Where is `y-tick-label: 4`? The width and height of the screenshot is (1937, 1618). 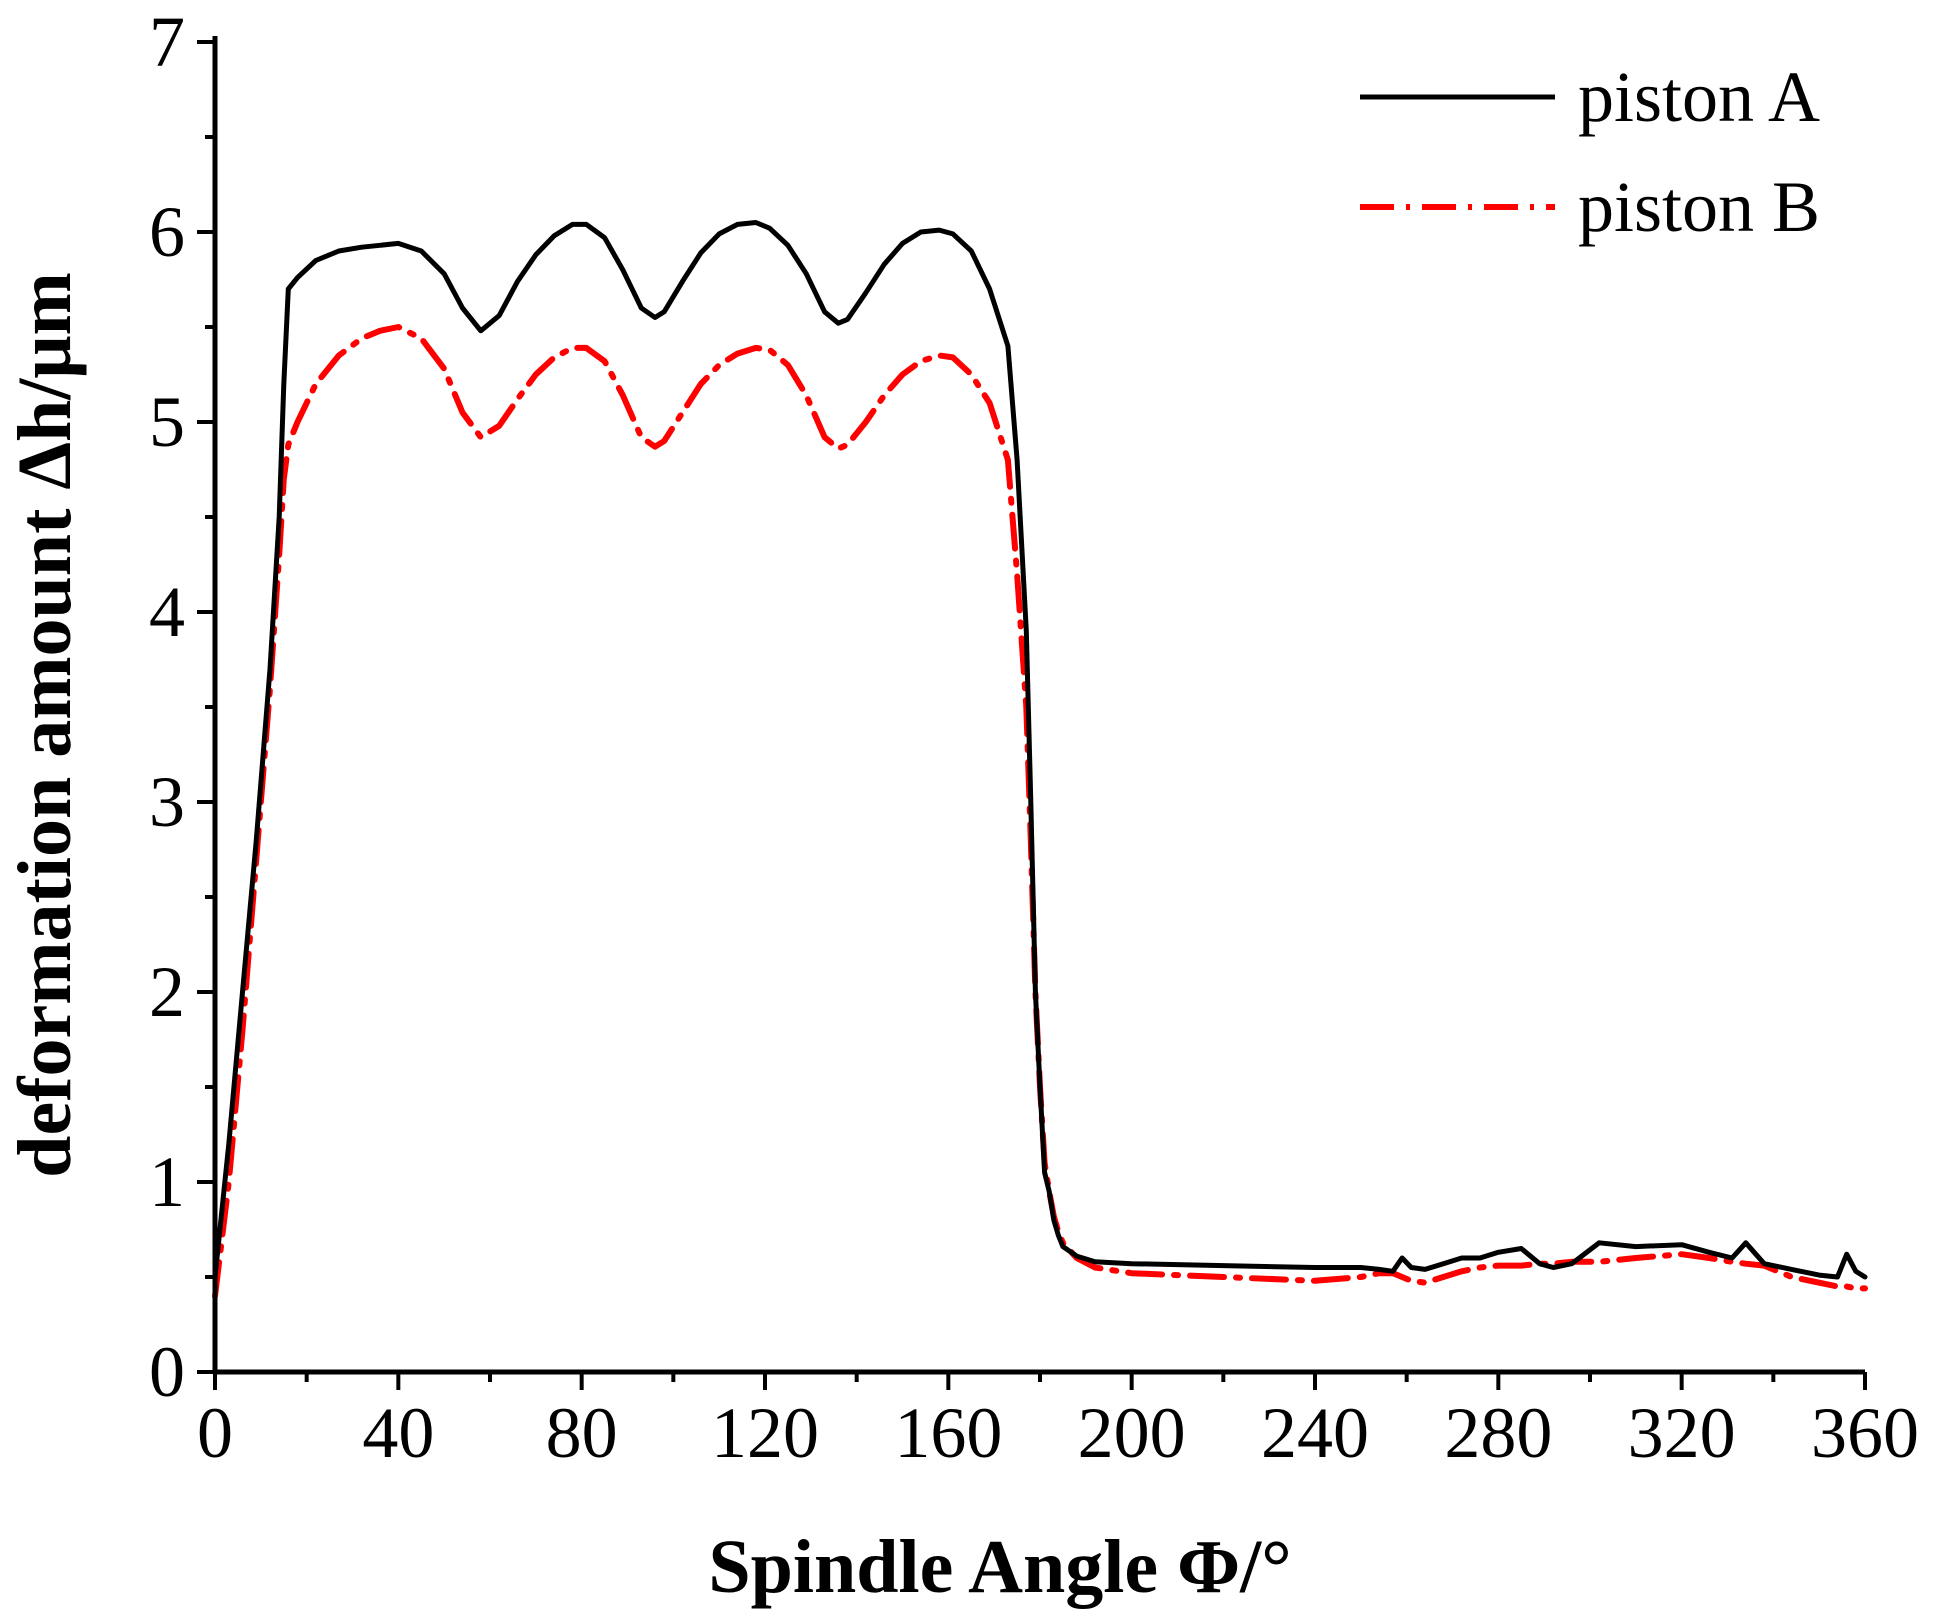
y-tick-label: 4 is located at coordinates (167, 612).